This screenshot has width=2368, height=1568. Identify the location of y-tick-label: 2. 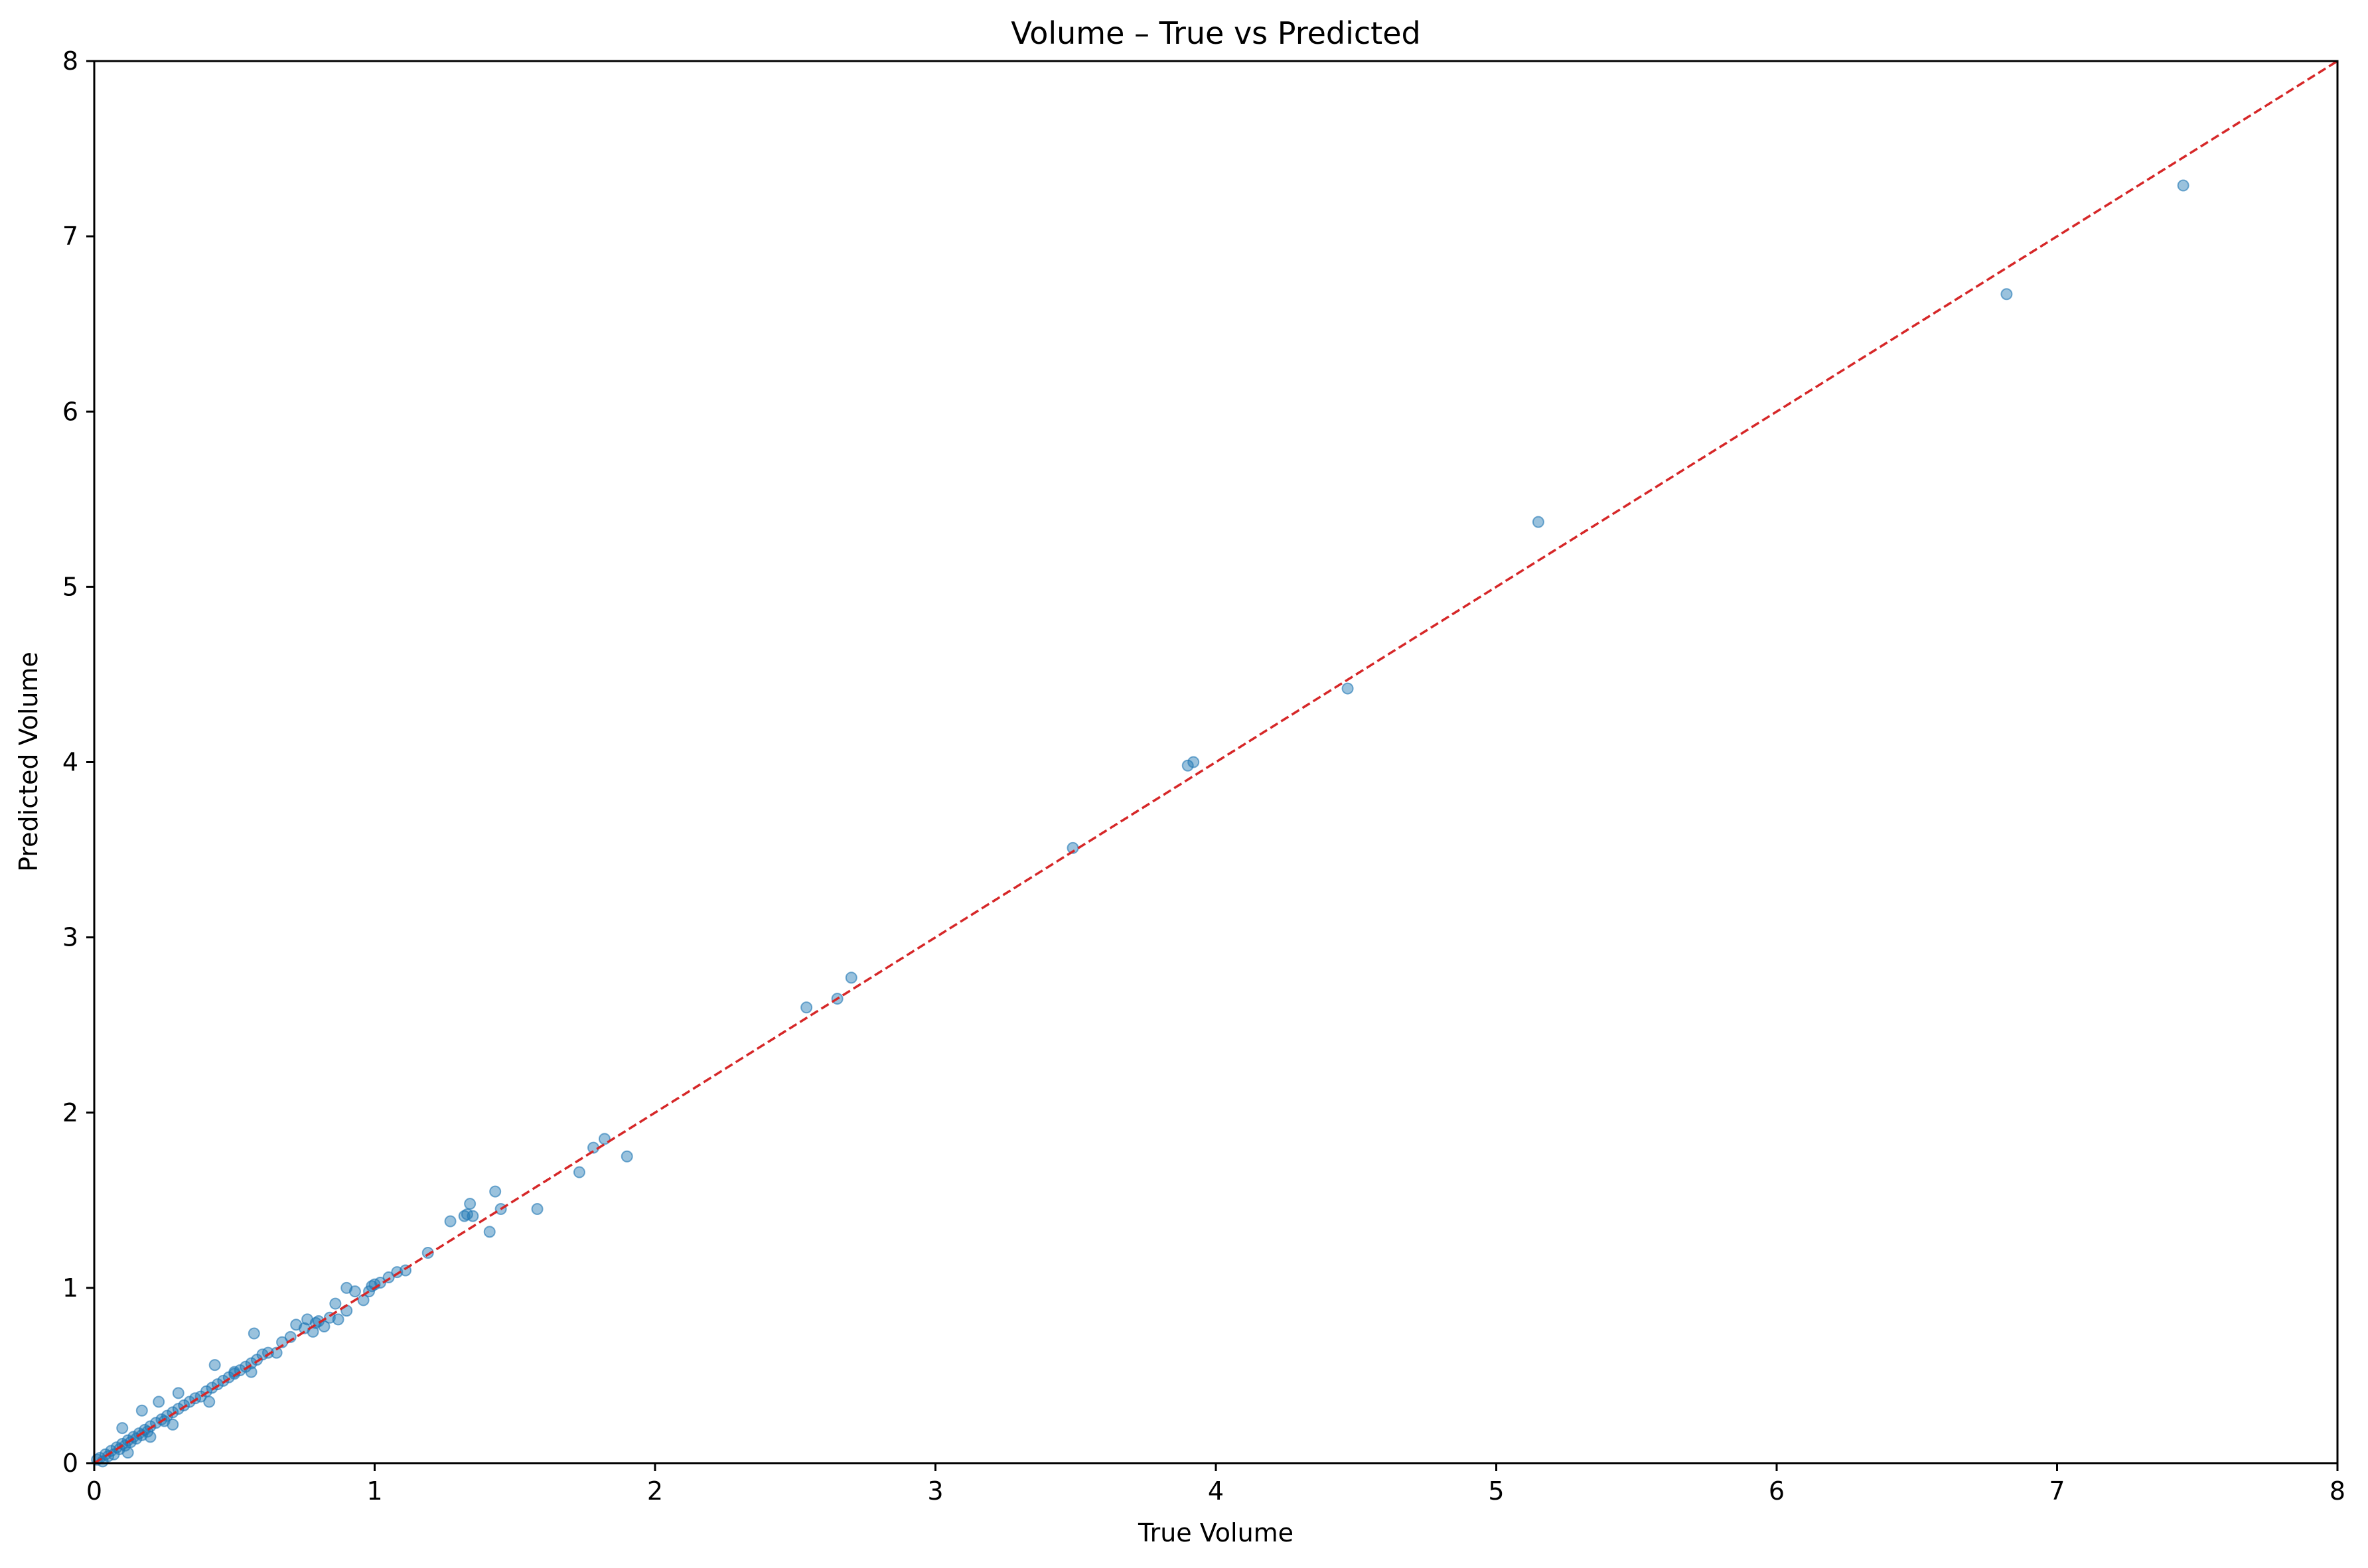
(70, 1112).